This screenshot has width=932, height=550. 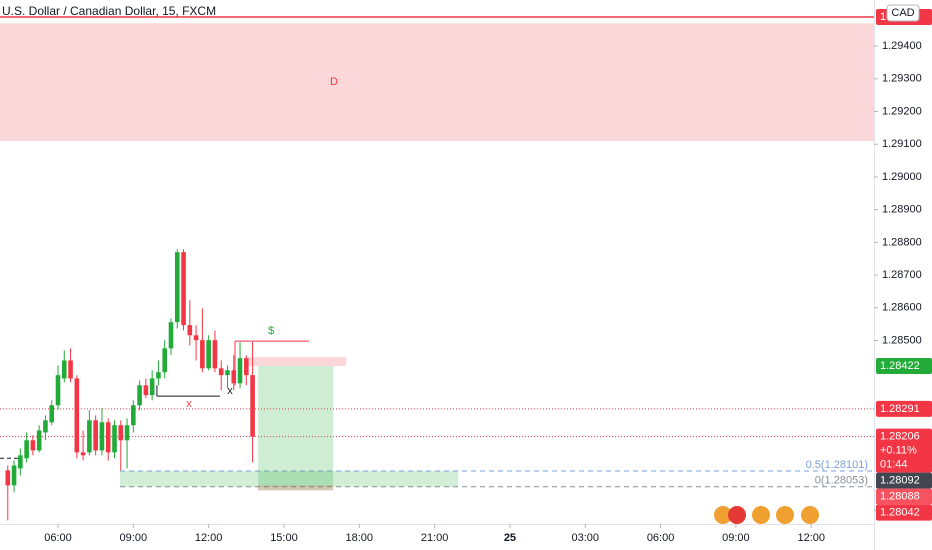 What do you see at coordinates (902, 79) in the screenshot?
I see `y-tick-label: 1.29300` at bounding box center [902, 79].